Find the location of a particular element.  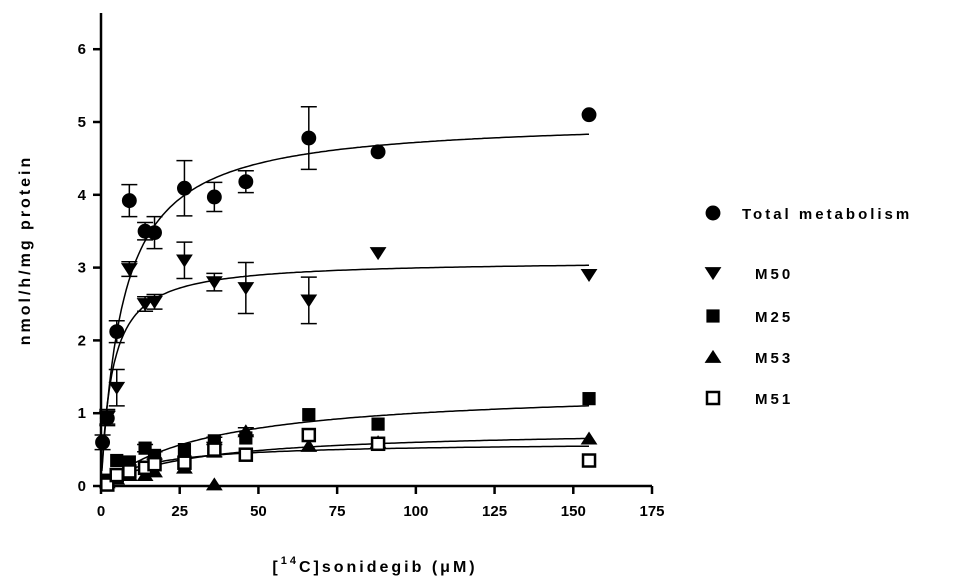

x-tick-label: 125 is located at coordinates (494, 511).